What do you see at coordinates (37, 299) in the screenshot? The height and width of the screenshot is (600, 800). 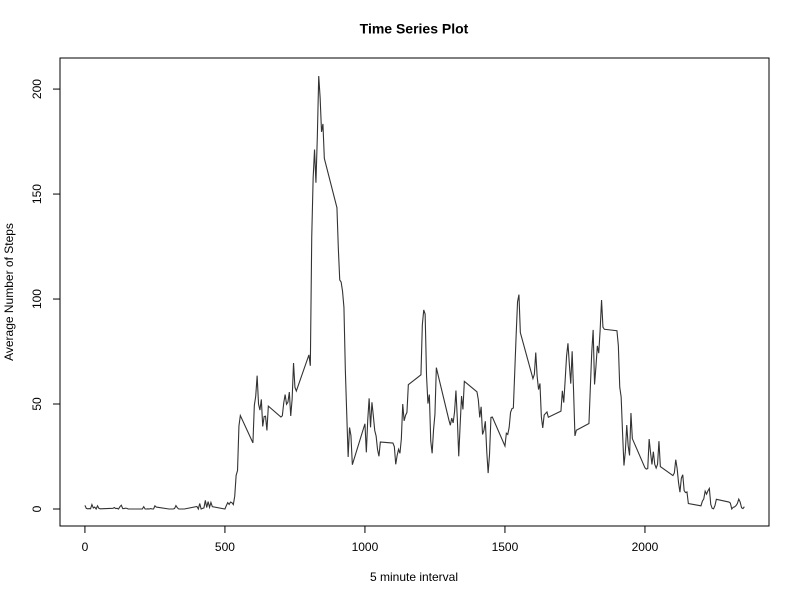 I see `y-tick-label: 100` at bounding box center [37, 299].